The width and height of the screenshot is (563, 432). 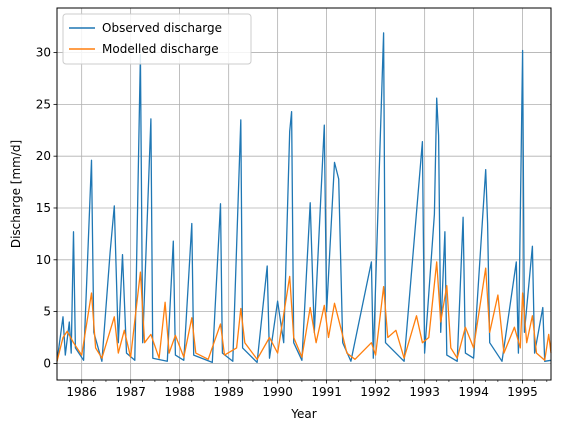 I want to click on x-tick-label: 1991, so click(x=326, y=392).